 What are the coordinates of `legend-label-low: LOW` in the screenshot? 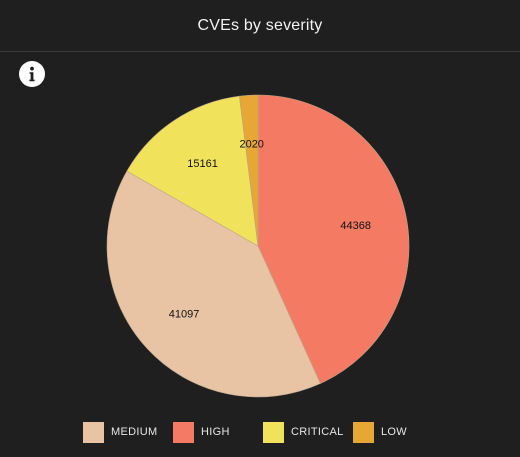 It's located at (394, 432).